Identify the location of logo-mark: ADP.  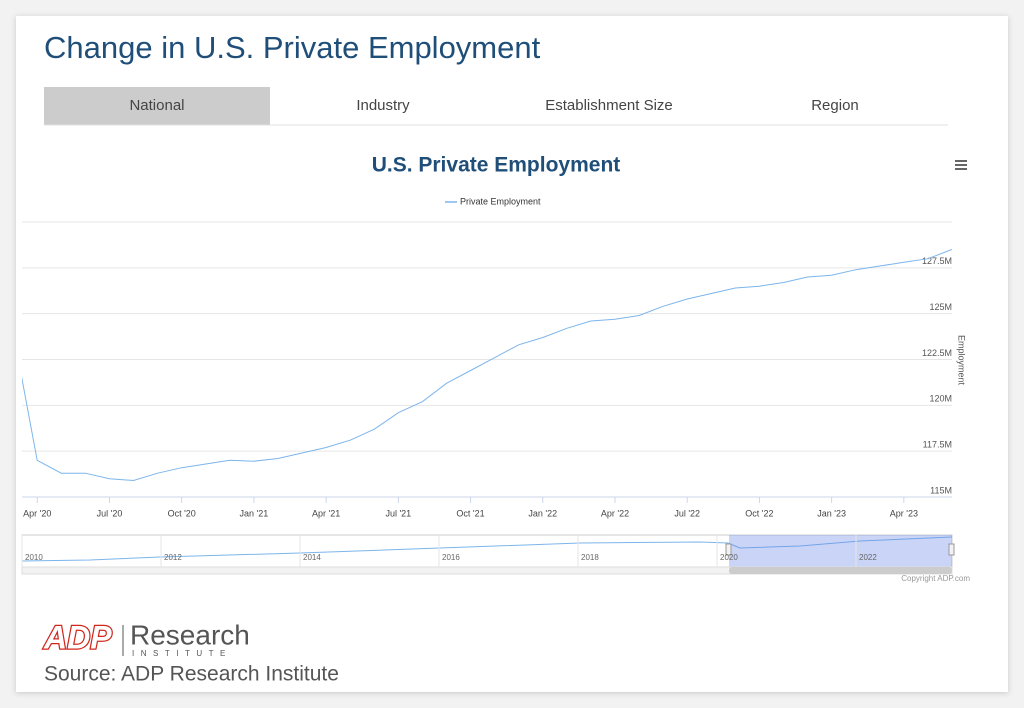
(77, 637).